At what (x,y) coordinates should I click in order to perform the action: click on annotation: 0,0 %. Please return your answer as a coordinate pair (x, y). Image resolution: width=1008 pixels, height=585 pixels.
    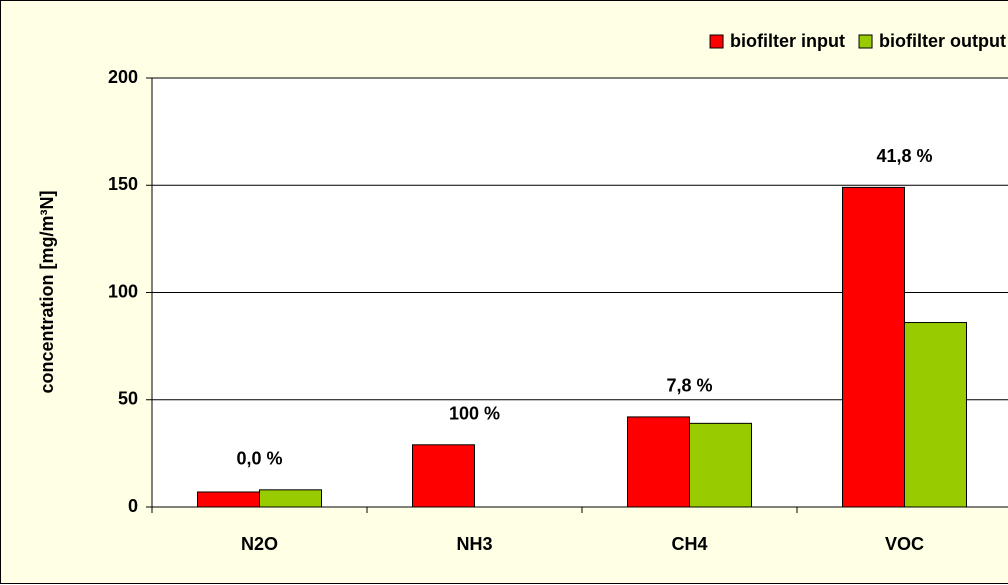
    Looking at the image, I should click on (259, 459).